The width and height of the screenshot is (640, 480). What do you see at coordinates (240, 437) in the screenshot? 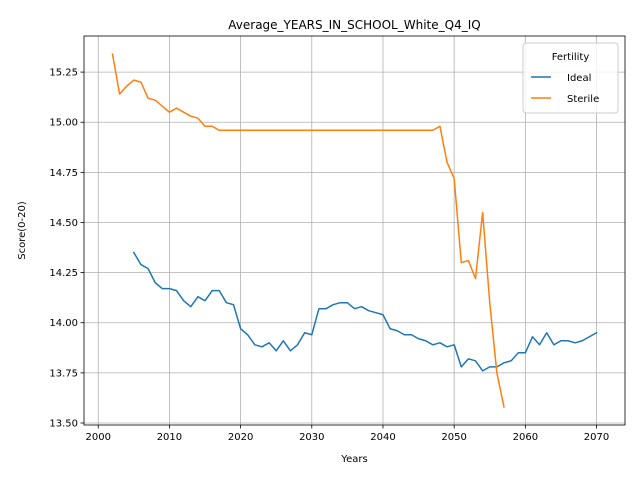
I see `x-tick-label: 2020` at bounding box center [240, 437].